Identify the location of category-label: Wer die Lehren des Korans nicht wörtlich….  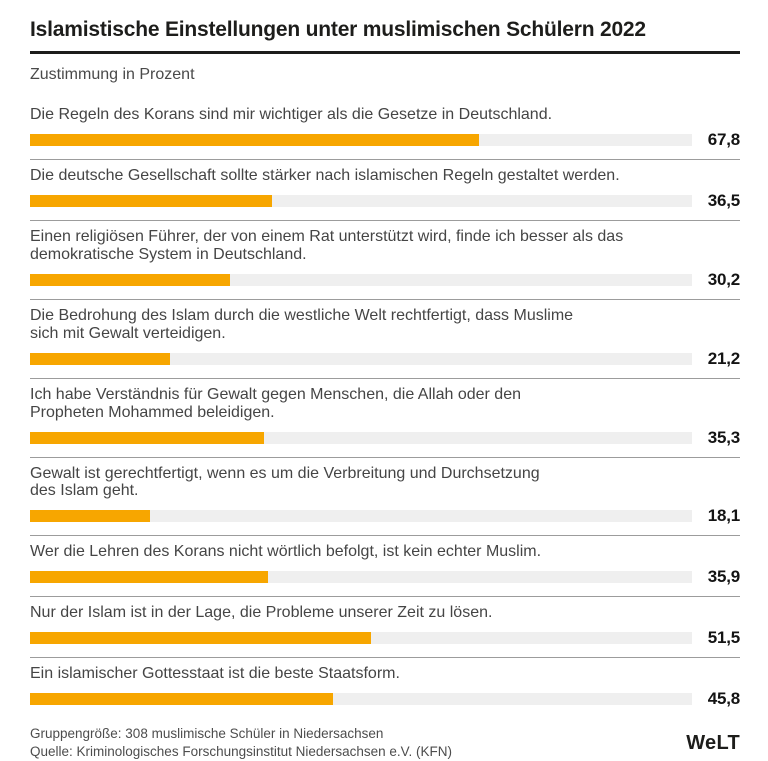
(385, 552).